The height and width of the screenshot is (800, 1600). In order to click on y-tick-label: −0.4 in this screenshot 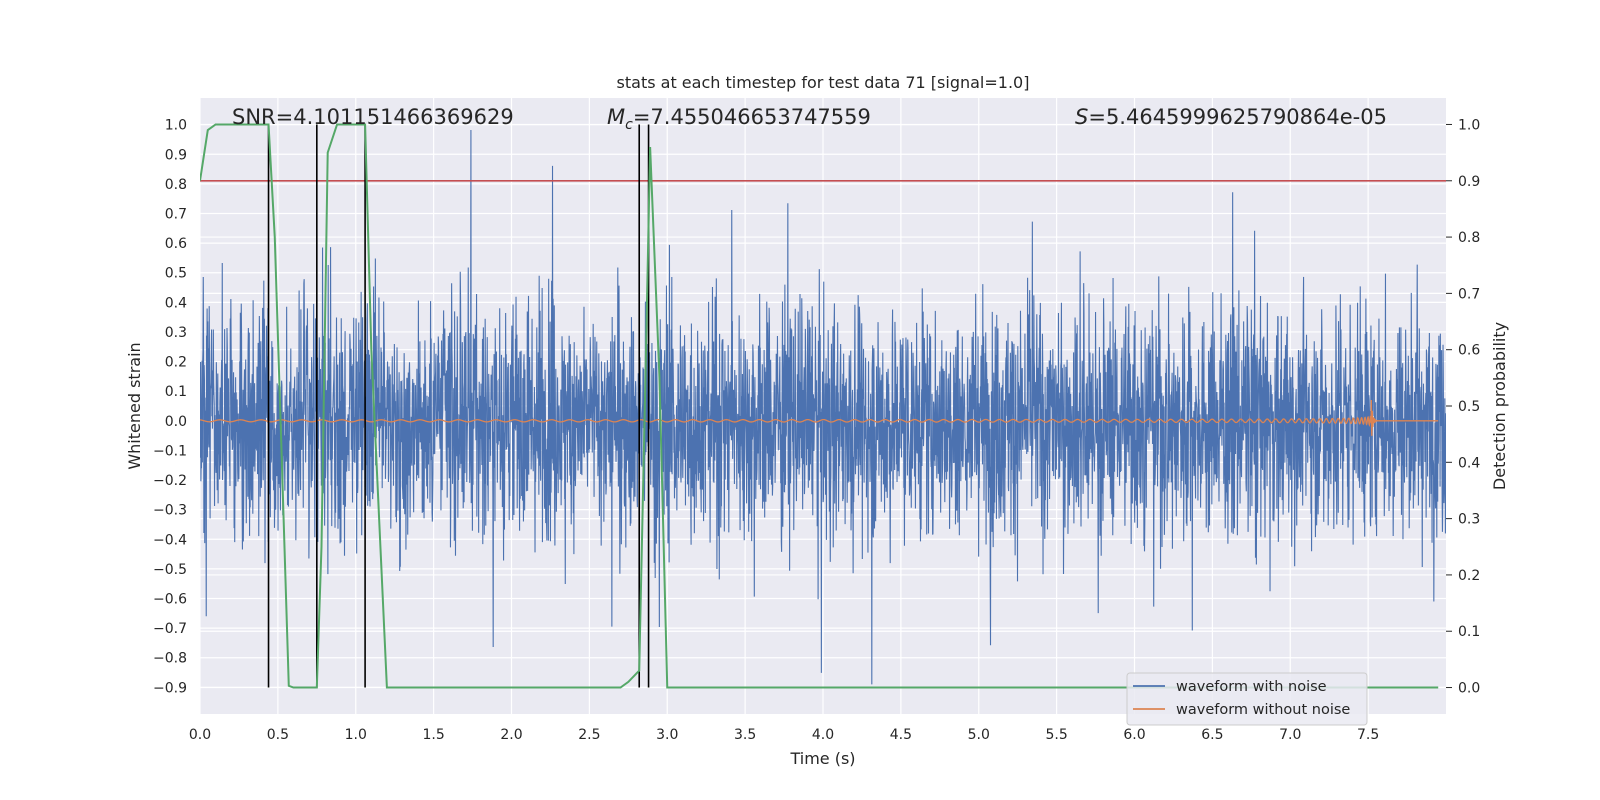, I will do `click(170, 540)`.